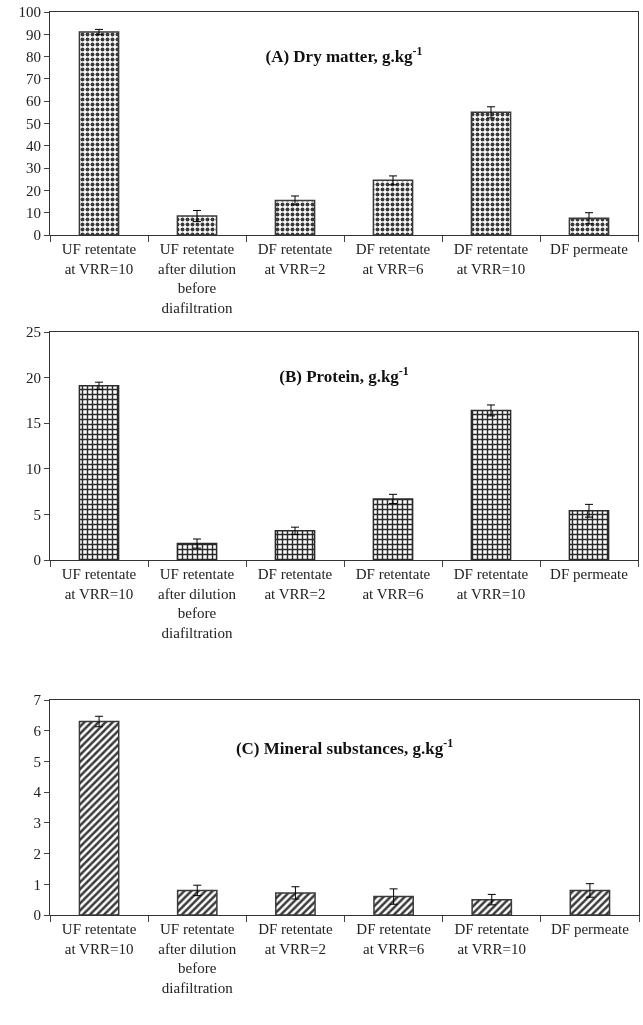 The image size is (643, 1025). Describe the element at coordinates (37, 853) in the screenshot. I see `y-tick-label: 2` at that location.